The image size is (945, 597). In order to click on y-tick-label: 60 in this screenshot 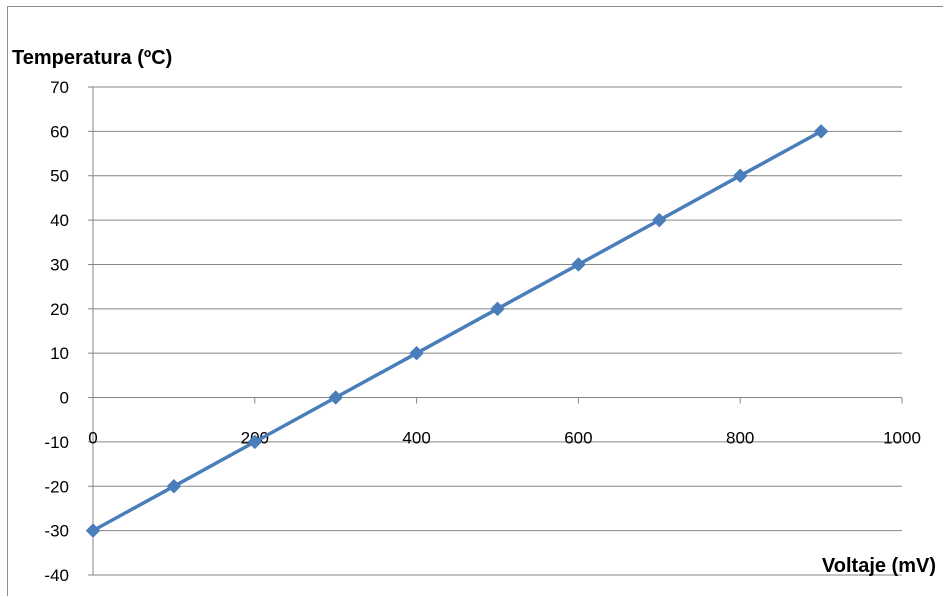, I will do `click(59, 131)`.